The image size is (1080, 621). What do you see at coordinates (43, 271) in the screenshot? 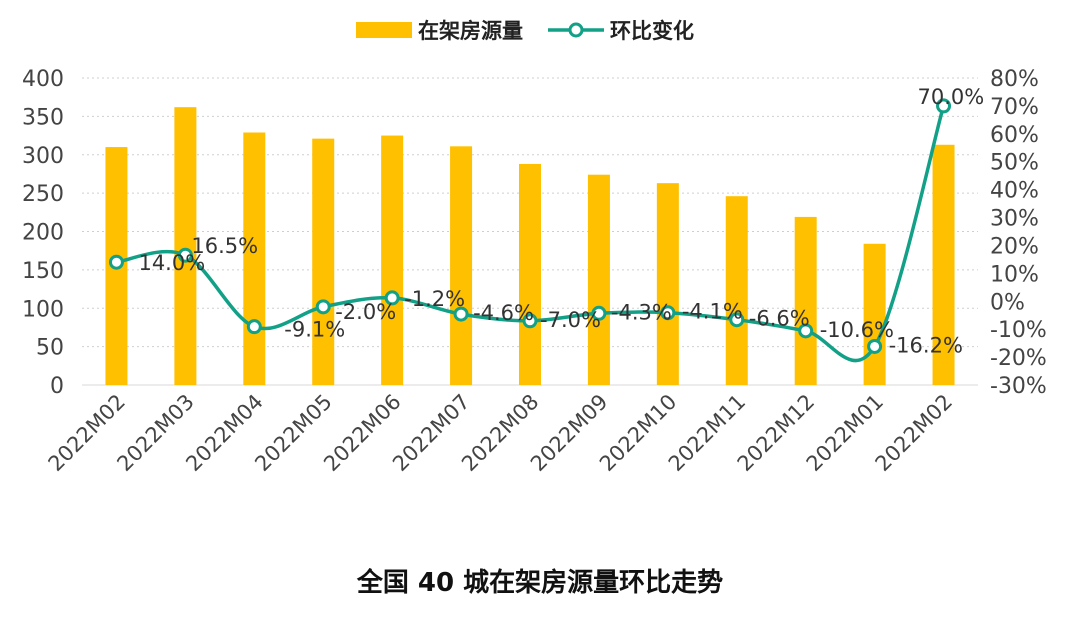
I see `left-tick-label: 150` at bounding box center [43, 271].